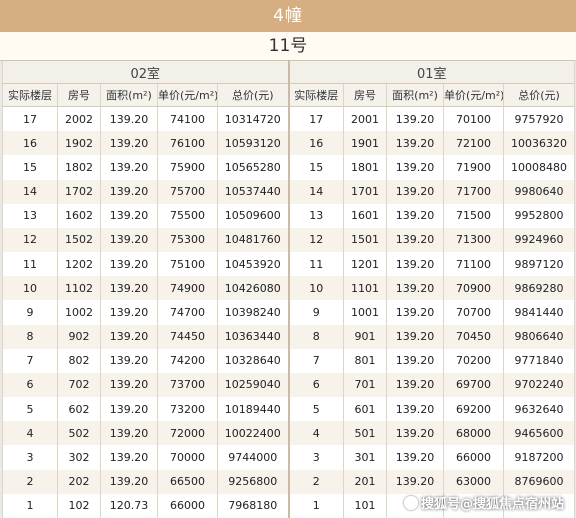 This screenshot has width=576, height=518. I want to click on table-cell-right: 1001, so click(365, 312).